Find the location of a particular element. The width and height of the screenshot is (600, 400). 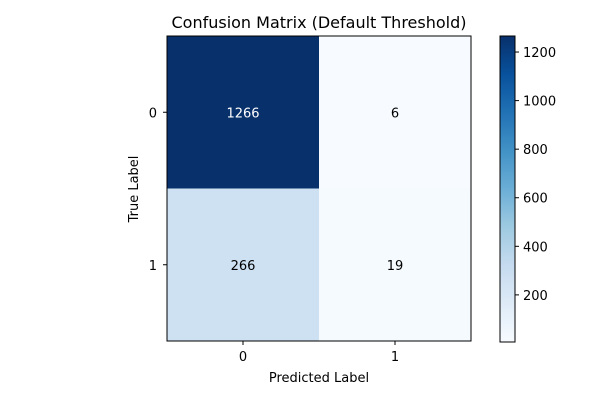

colorbar-tick-label: 1200 is located at coordinates (539, 53).